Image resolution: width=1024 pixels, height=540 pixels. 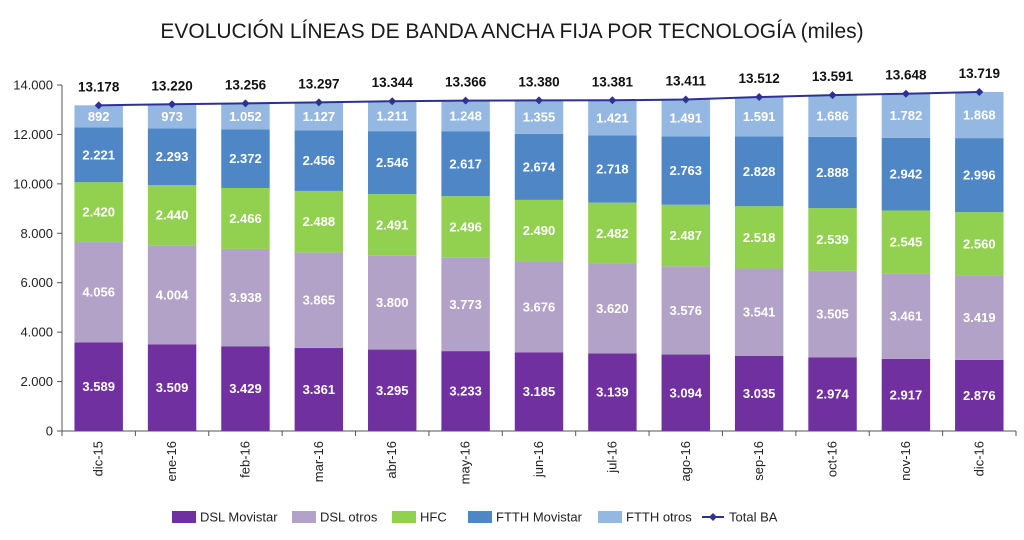 I want to click on segment-label: 1.421, so click(x=612, y=117).